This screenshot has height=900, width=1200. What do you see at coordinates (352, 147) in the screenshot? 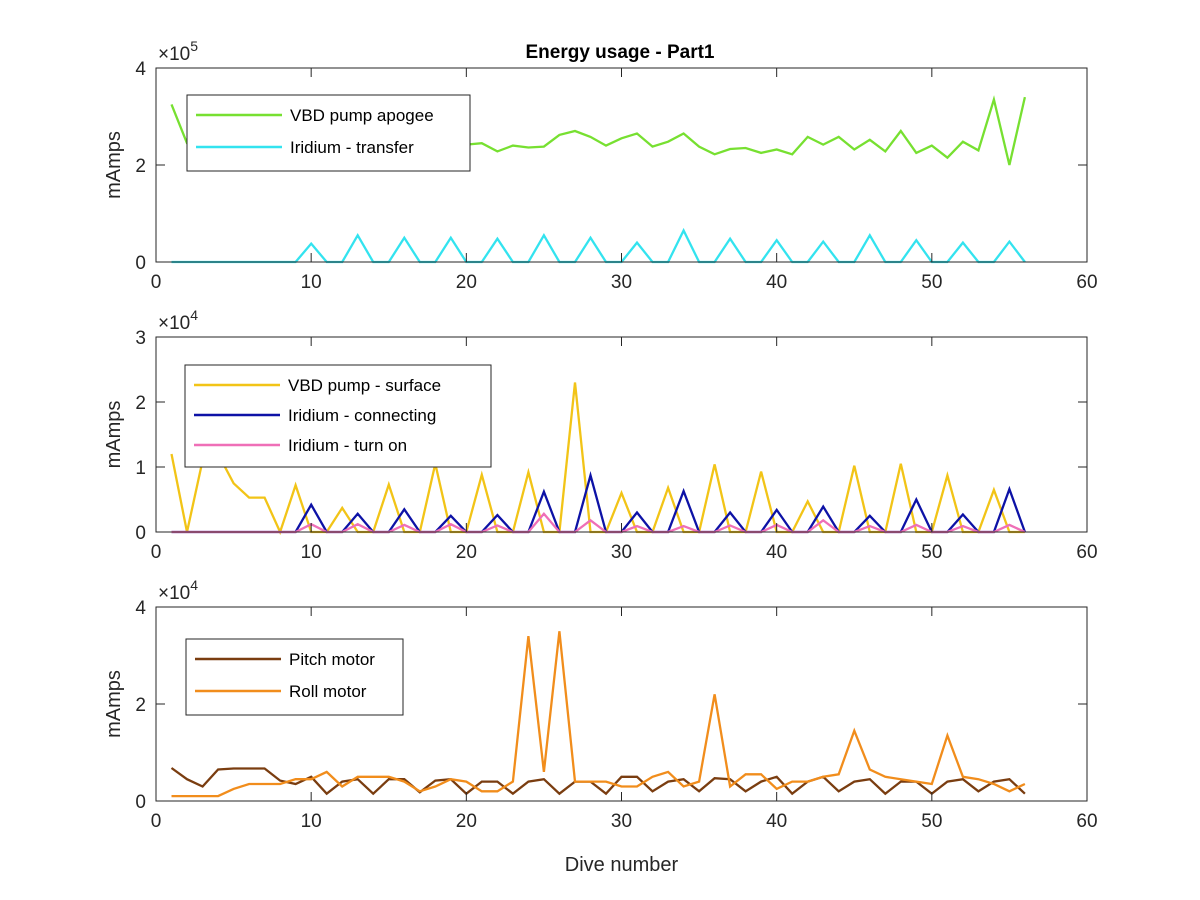
I see `legend-label: Iridium - transfer` at bounding box center [352, 147].